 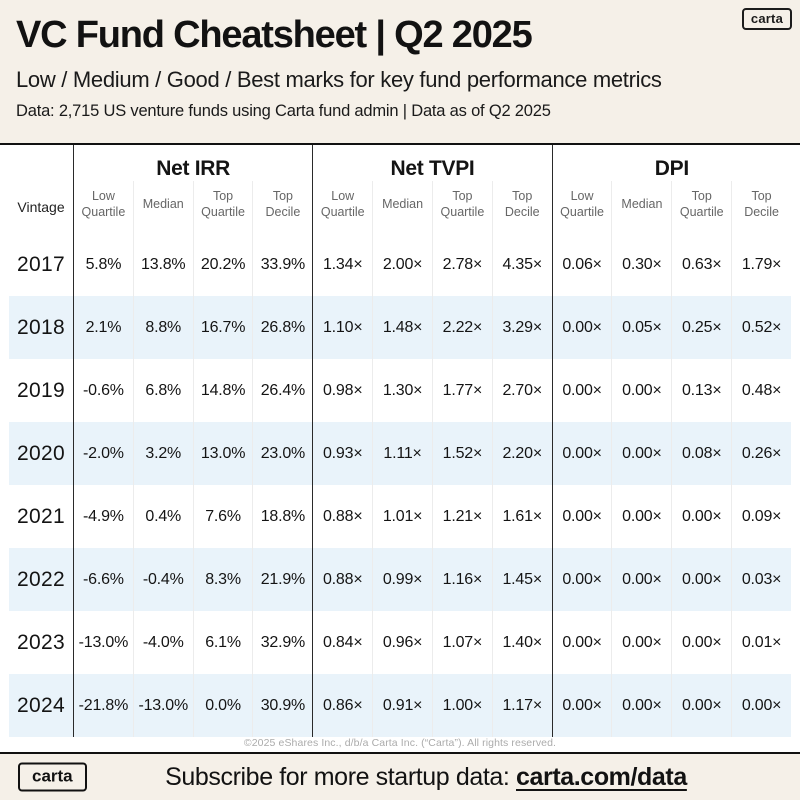 What do you see at coordinates (342, 642) in the screenshot?
I see `value-cell: 0.84×` at bounding box center [342, 642].